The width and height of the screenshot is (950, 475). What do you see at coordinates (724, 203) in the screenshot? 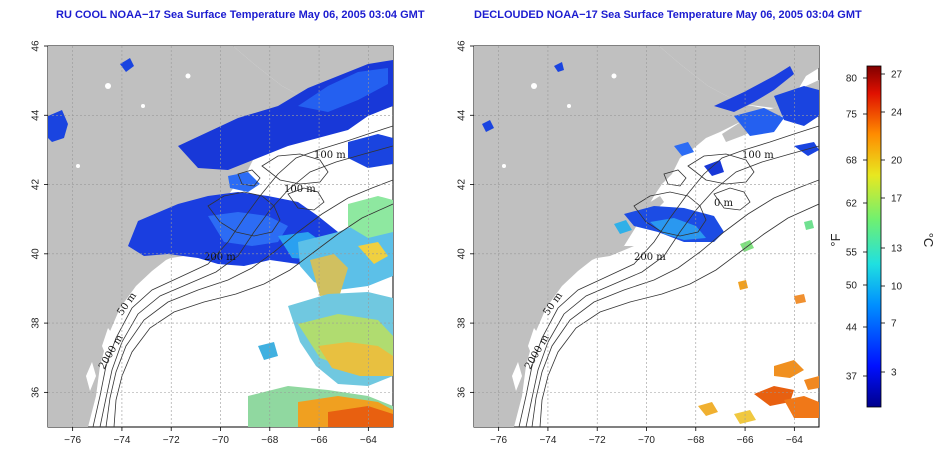
I see `right-contour-label-0m: 0 m` at bounding box center [724, 203].